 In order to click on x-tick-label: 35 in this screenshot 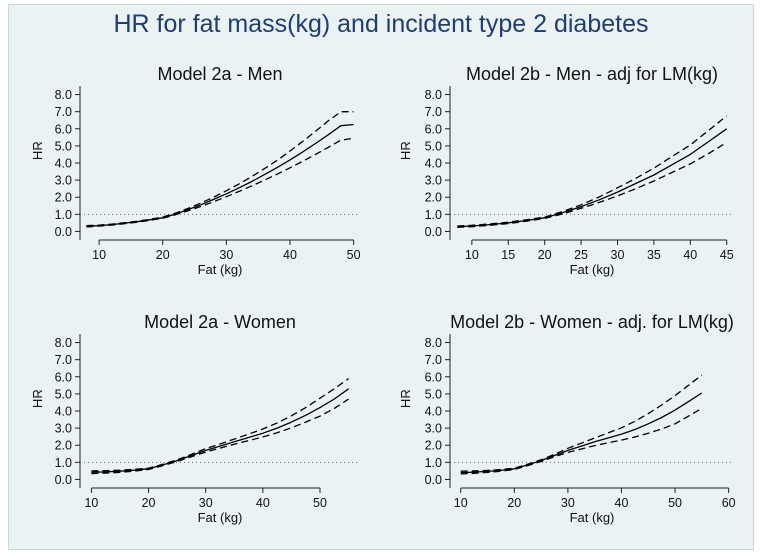, I will do `click(654, 255)`.